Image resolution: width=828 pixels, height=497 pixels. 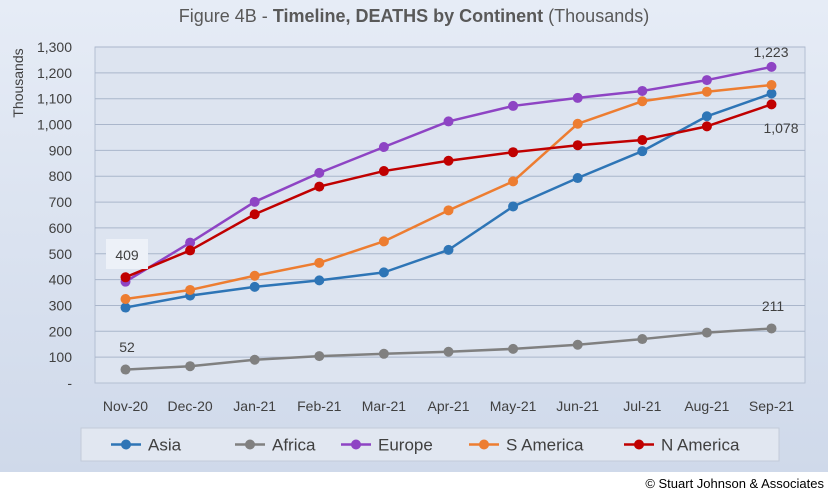 I want to click on x-tick-label: Sep-21, so click(x=771, y=406).